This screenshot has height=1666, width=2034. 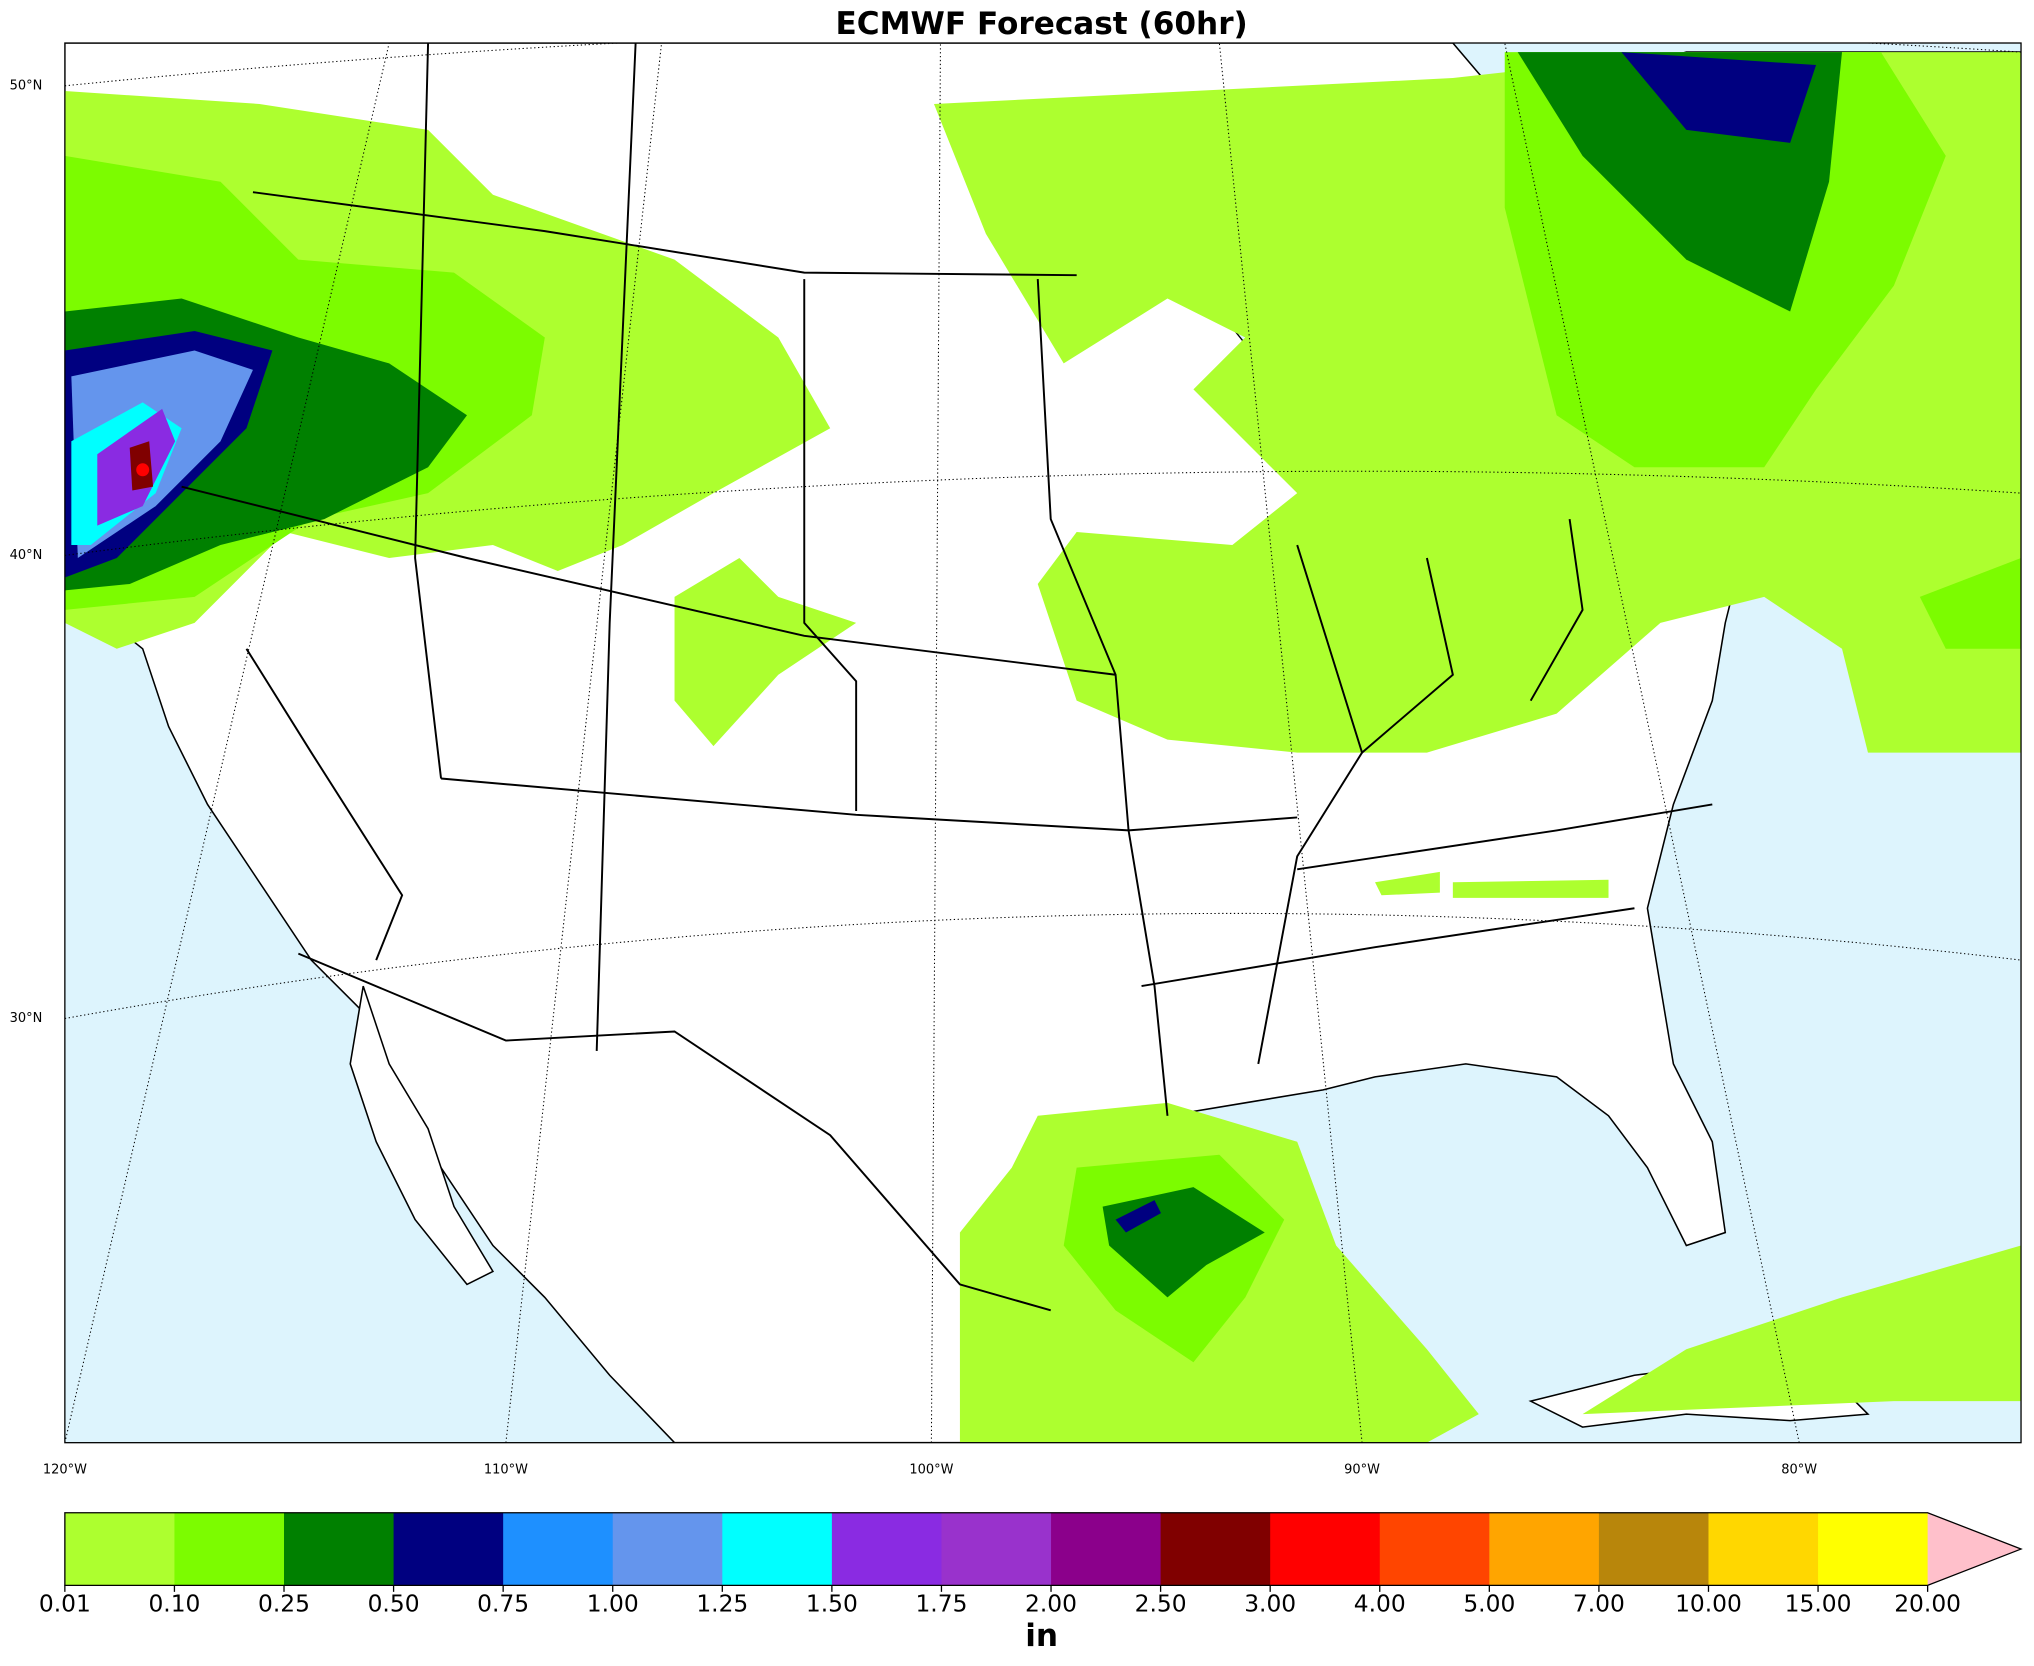 What do you see at coordinates (1041, 1636) in the screenshot?
I see `colorbar-label: in` at bounding box center [1041, 1636].